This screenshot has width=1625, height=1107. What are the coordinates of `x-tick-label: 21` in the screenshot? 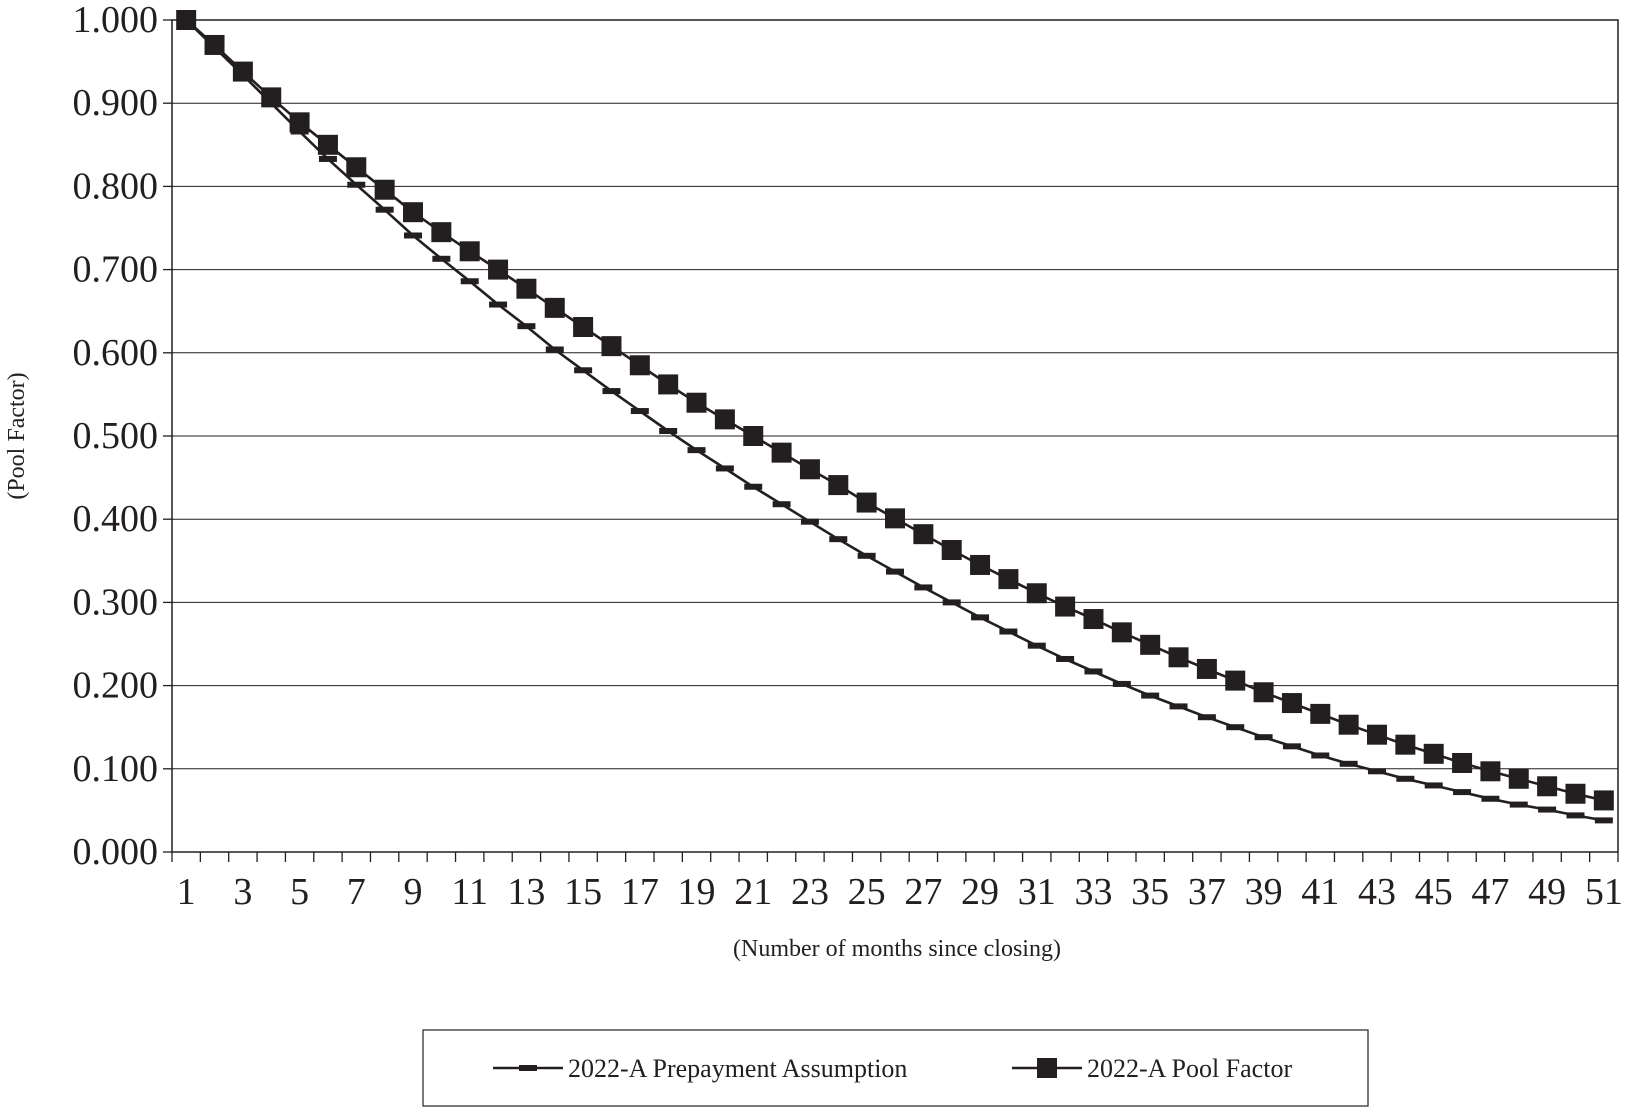 It's located at (753, 892).